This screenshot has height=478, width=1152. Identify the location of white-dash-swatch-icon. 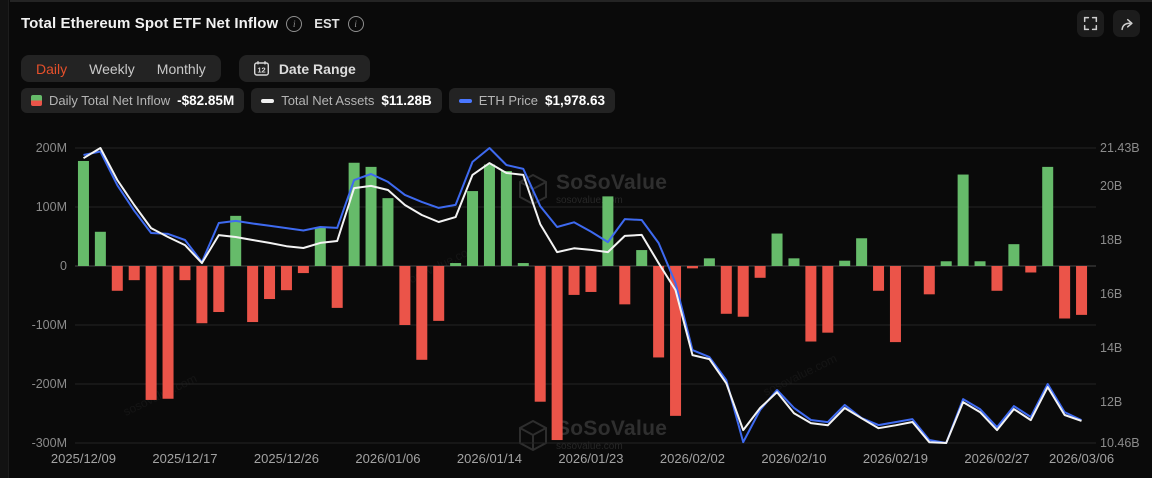
(268, 100).